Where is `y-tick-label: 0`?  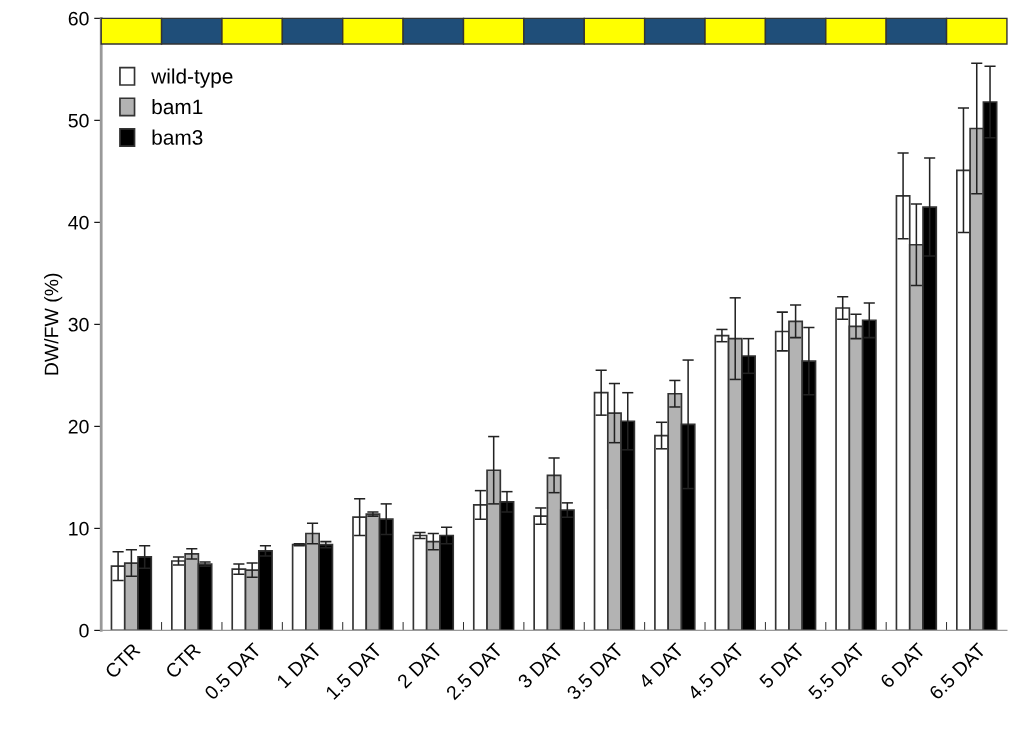 y-tick-label: 0 is located at coordinates (84, 630).